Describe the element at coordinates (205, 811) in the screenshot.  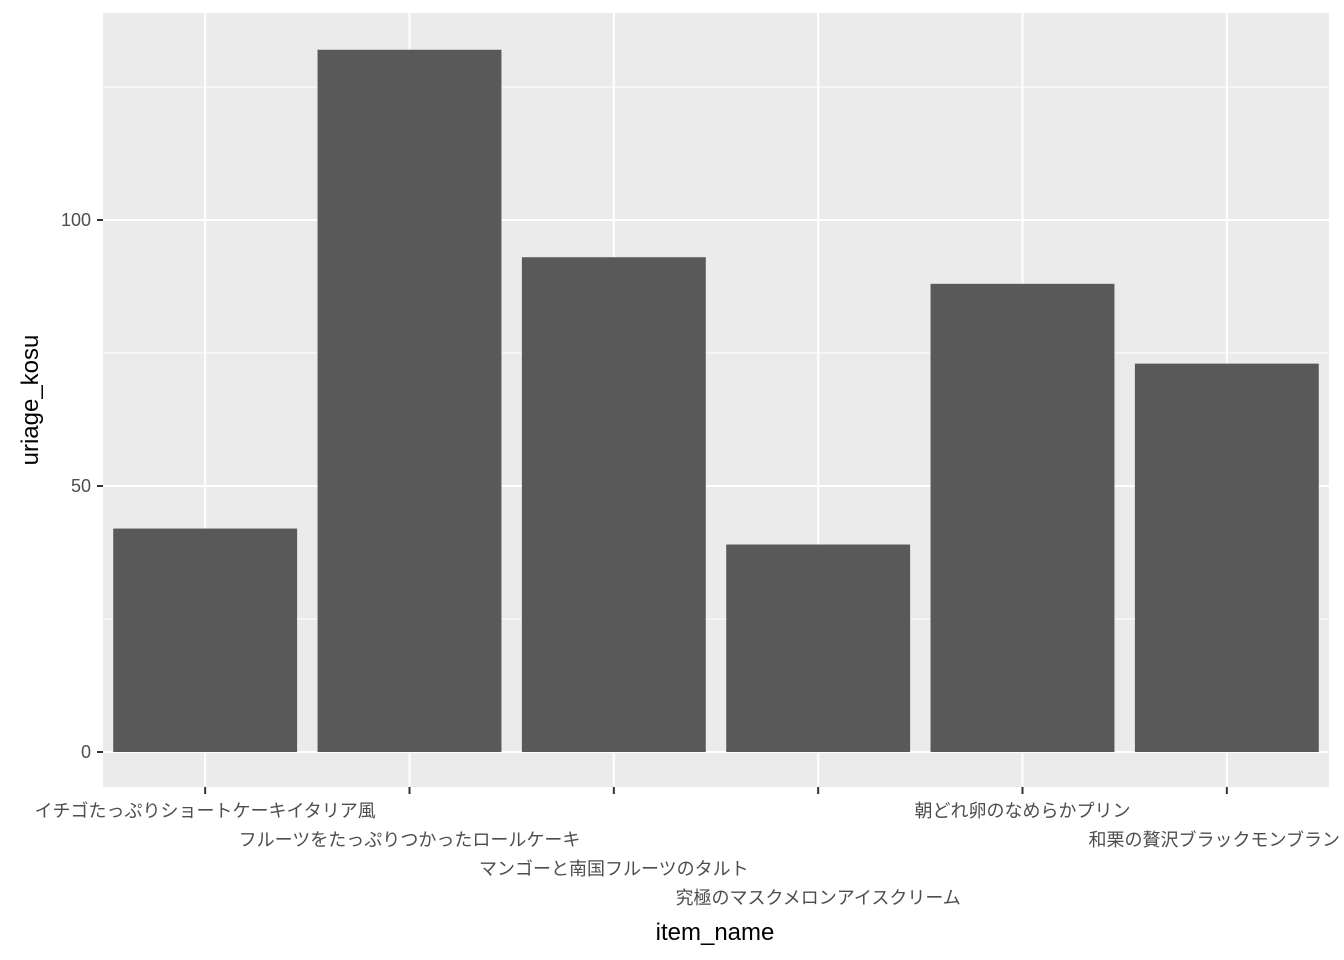
I see `x-tick-label: イチゴたっぷりショートケーキイタリア風` at that location.